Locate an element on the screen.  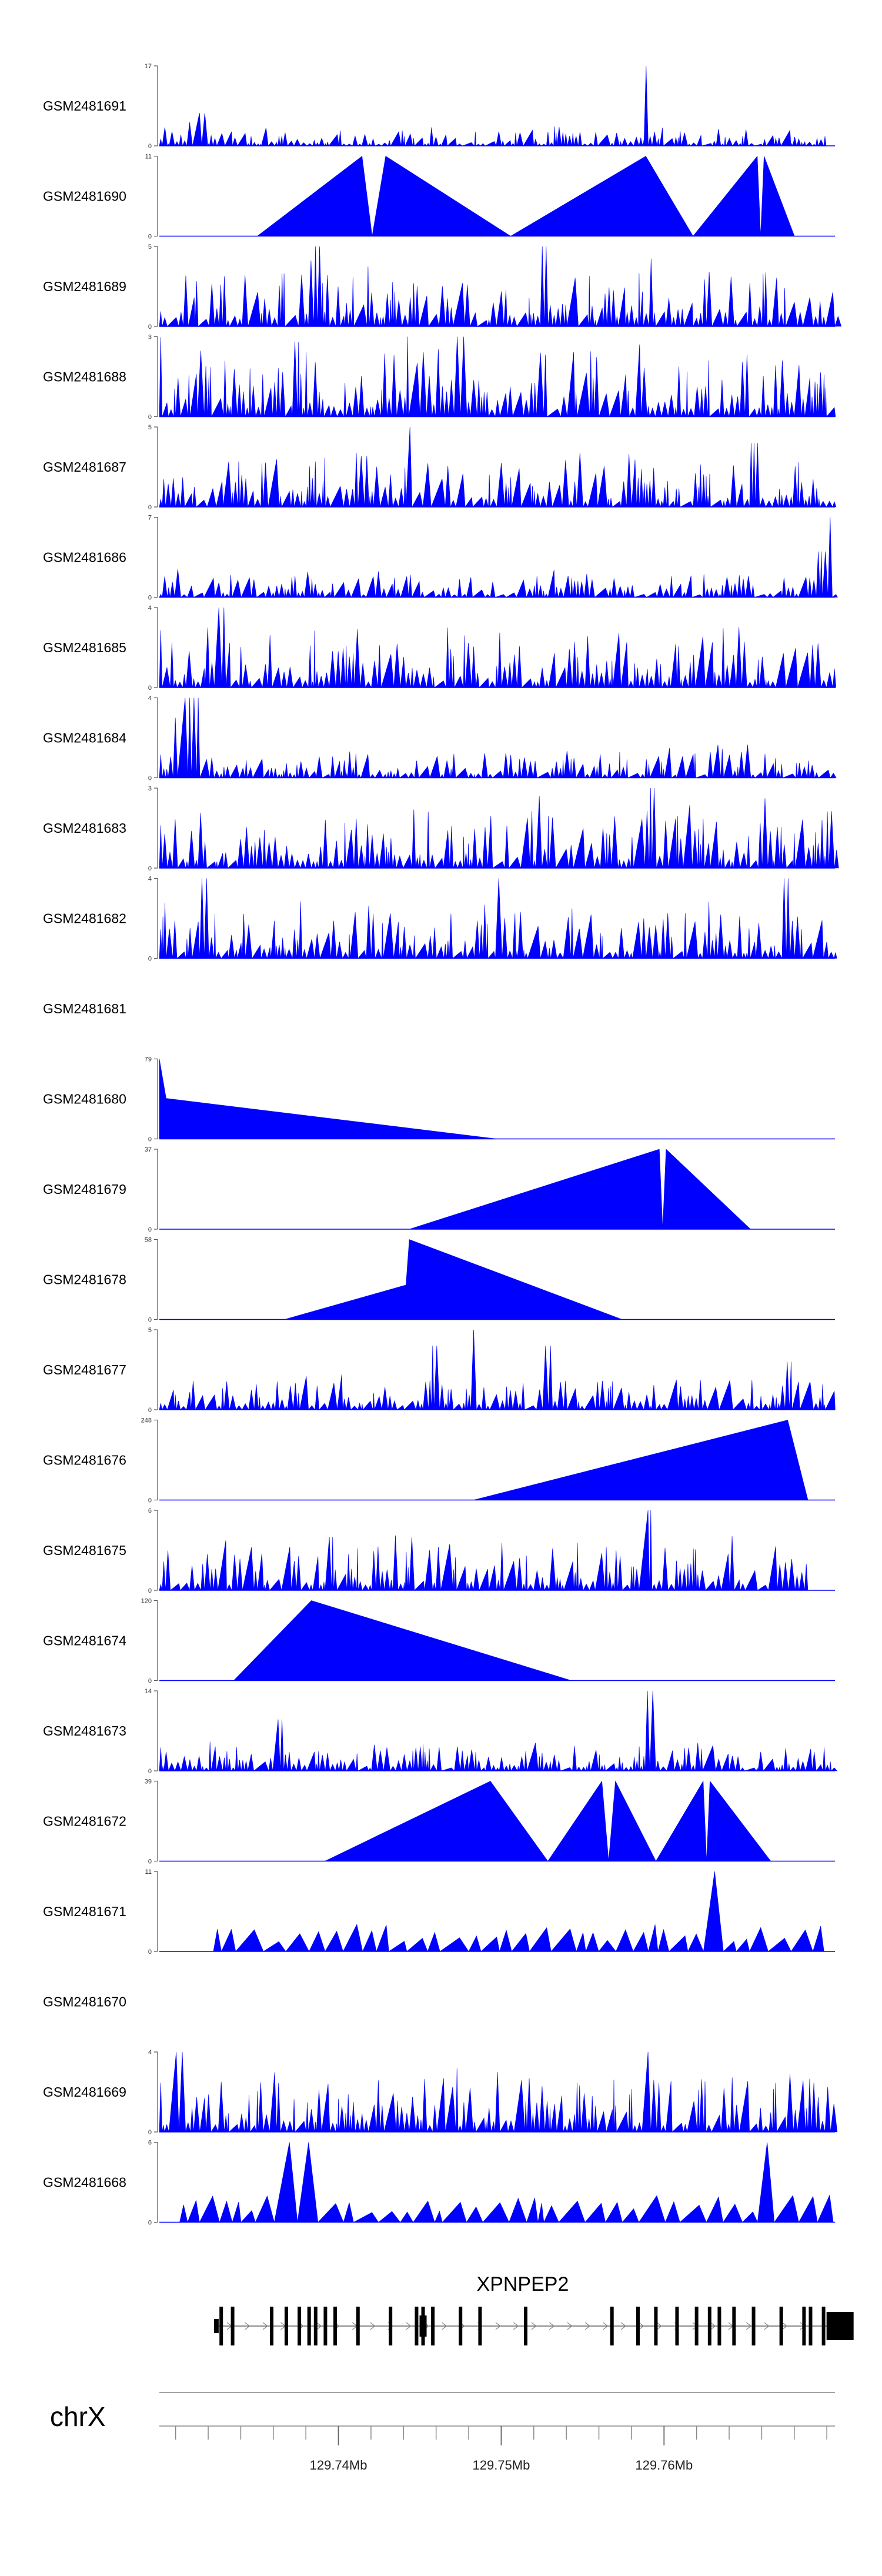
track-GSM2481671: GSM2481671 11 0 is located at coordinates (439, 1912).